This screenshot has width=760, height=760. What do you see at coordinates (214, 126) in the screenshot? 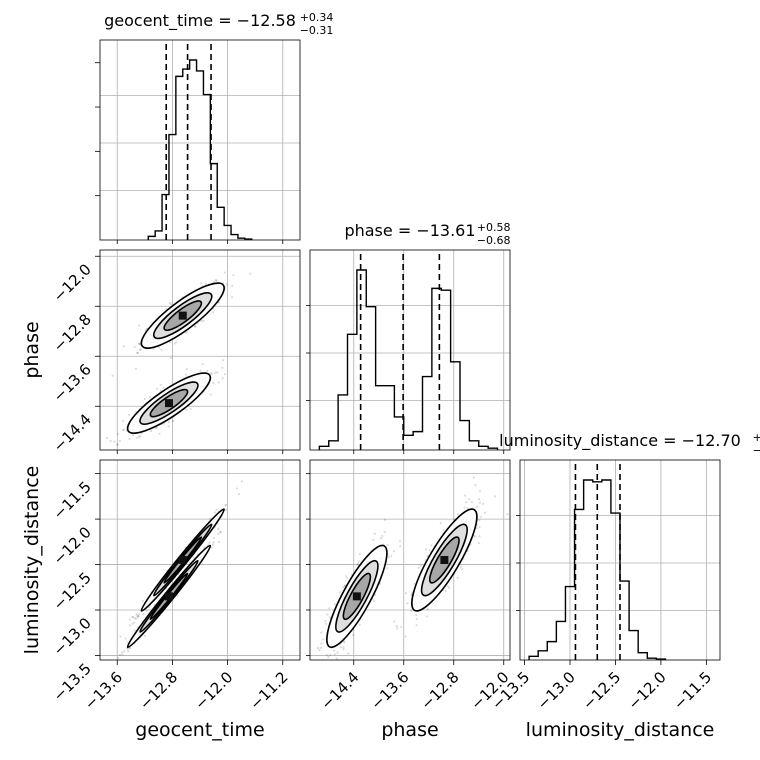
I see `panel-geocent_time-geocent_time: geocent_time = −12.58 +0.34−0.31` at bounding box center [214, 126].